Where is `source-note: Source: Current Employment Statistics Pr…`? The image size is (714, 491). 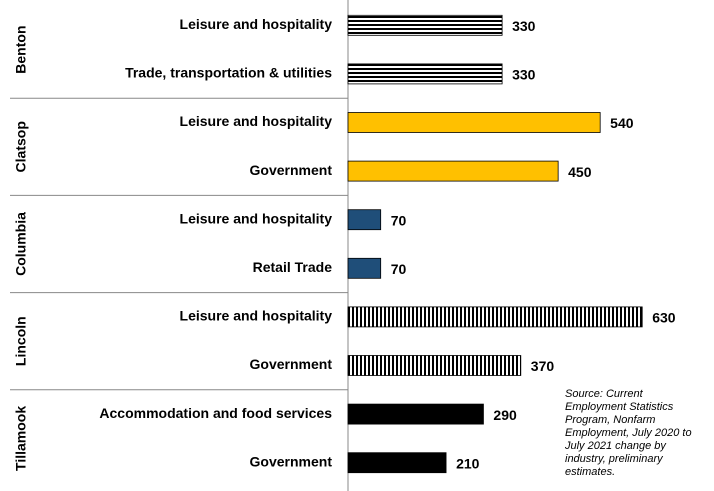
source-note: Source: Current Employment Statistics Pr… is located at coordinates (628, 433).